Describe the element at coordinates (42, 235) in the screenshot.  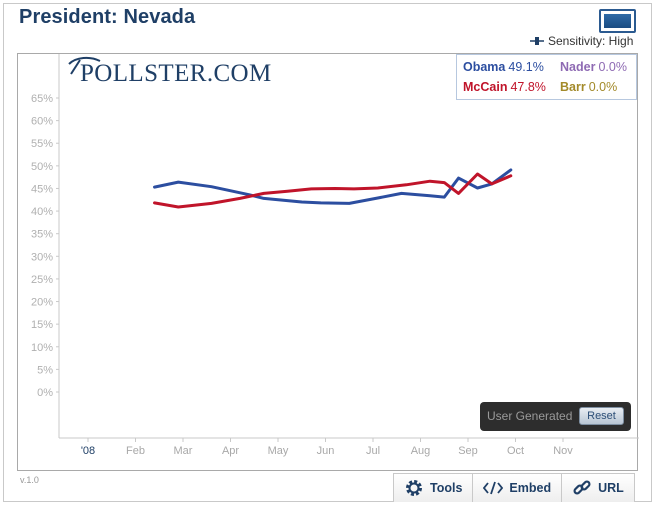
I see `y-tick-label: 35%` at that location.